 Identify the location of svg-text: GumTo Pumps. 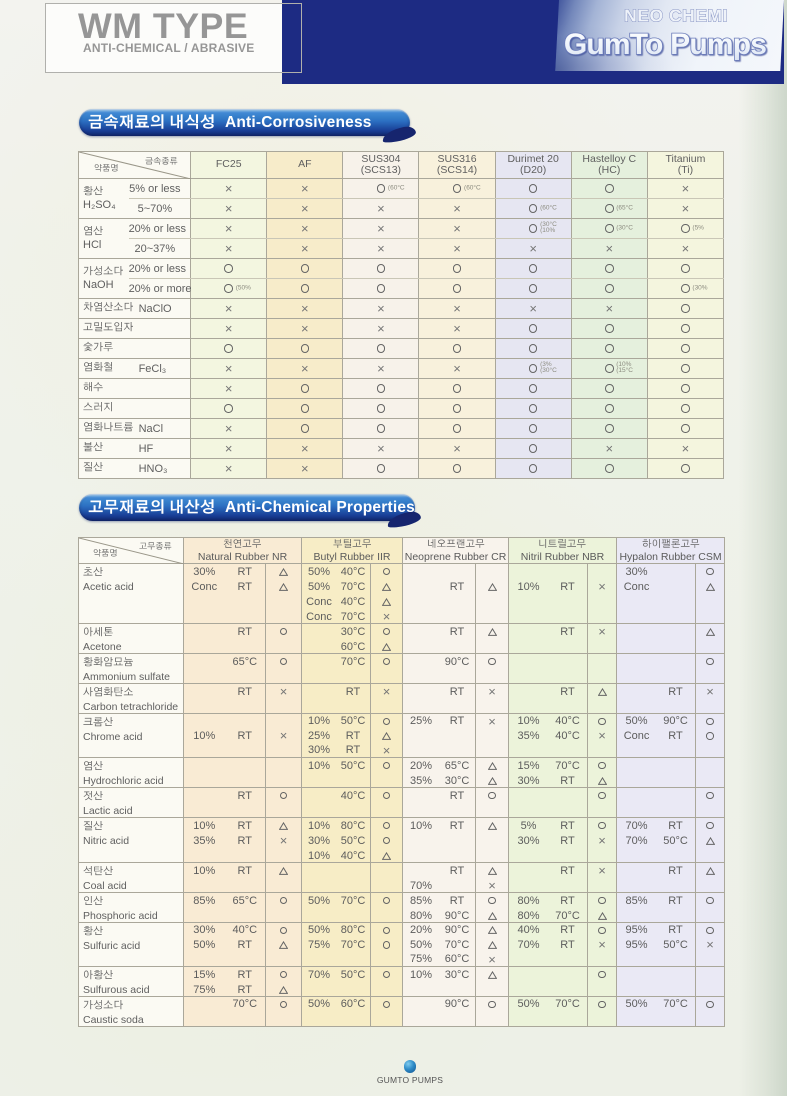
(665, 44).